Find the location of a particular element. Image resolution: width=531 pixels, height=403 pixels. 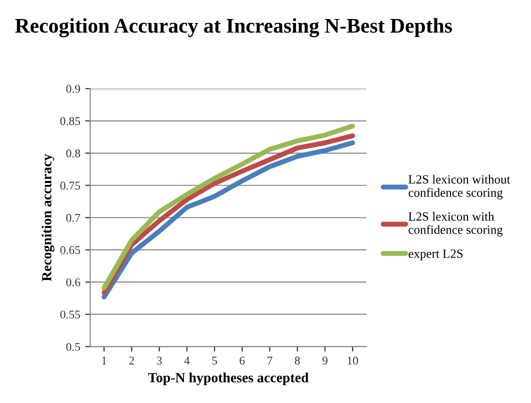

y-tick-label: 0.65 is located at coordinates (70, 250).